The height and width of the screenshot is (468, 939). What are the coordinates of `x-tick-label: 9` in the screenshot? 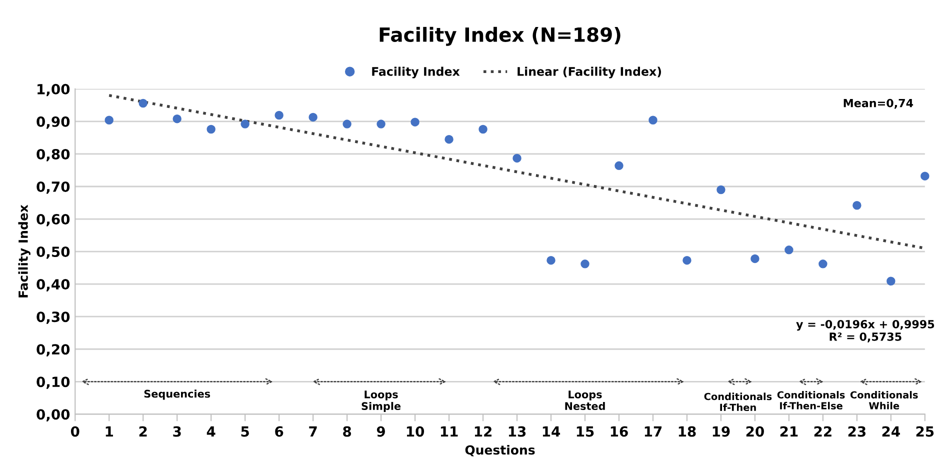 It's located at (380, 431).